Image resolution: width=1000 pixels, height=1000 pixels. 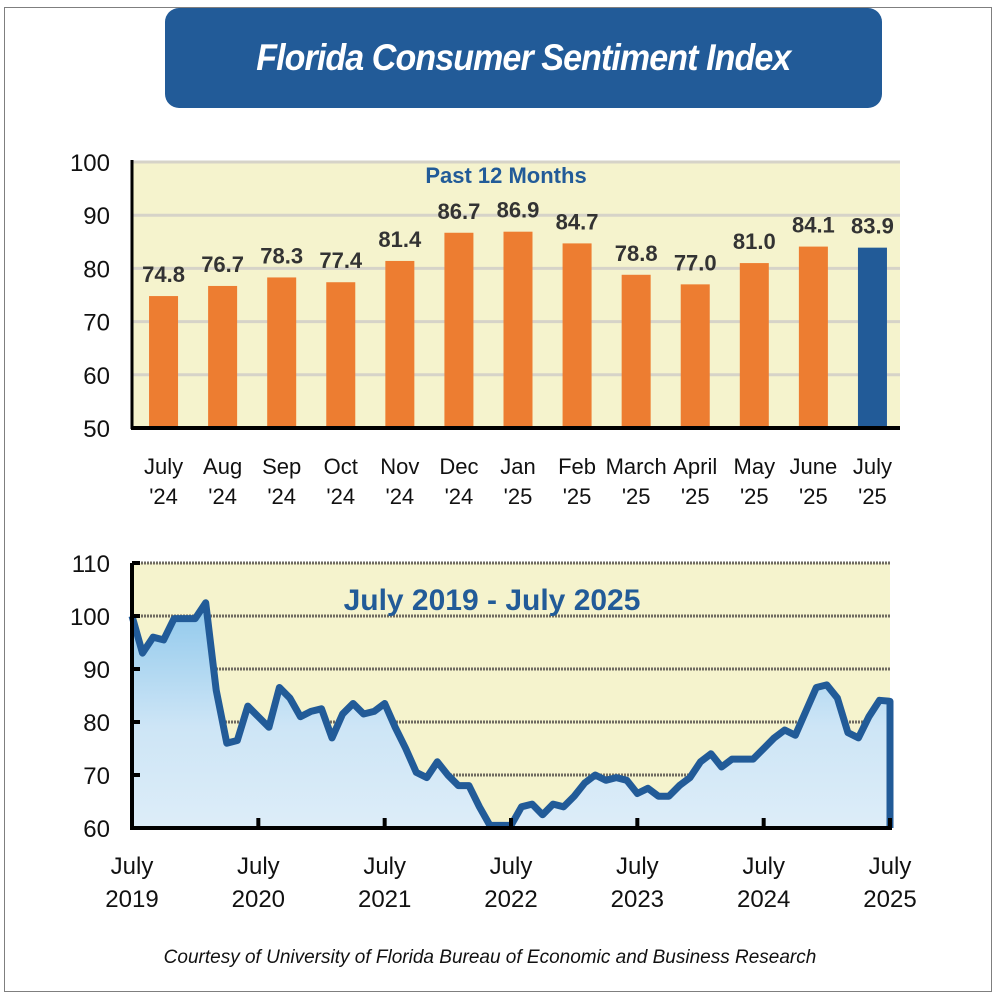 I want to click on line-x-tick-label: 2020, so click(x=258, y=899).